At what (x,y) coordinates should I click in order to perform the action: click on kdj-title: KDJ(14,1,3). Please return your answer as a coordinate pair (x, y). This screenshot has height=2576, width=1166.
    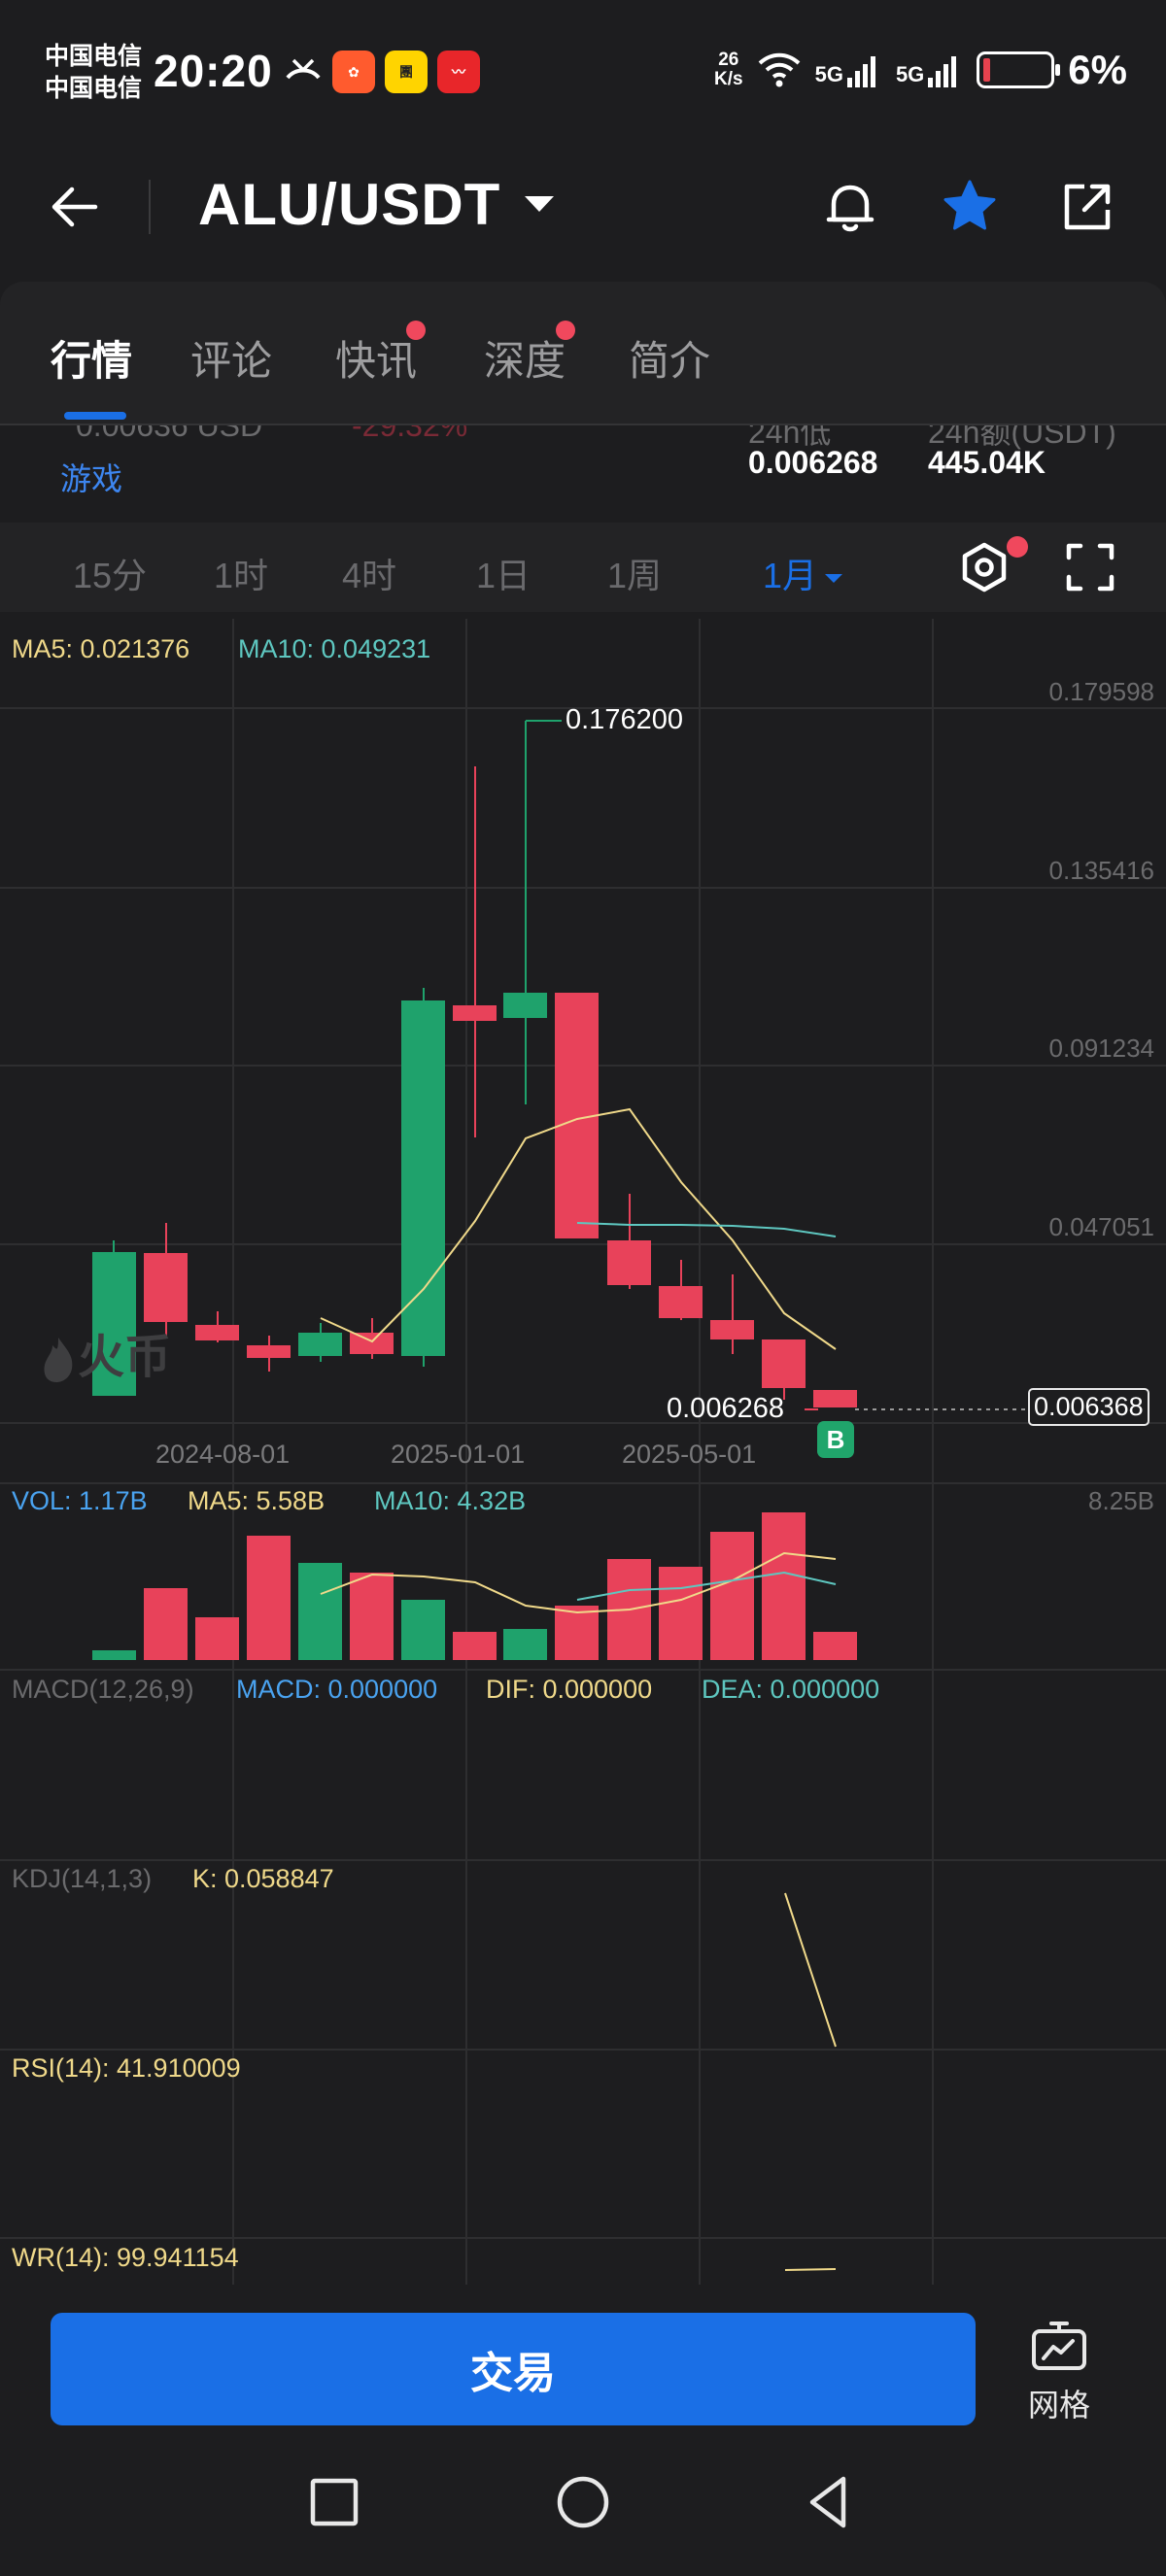
    Looking at the image, I should click on (82, 1878).